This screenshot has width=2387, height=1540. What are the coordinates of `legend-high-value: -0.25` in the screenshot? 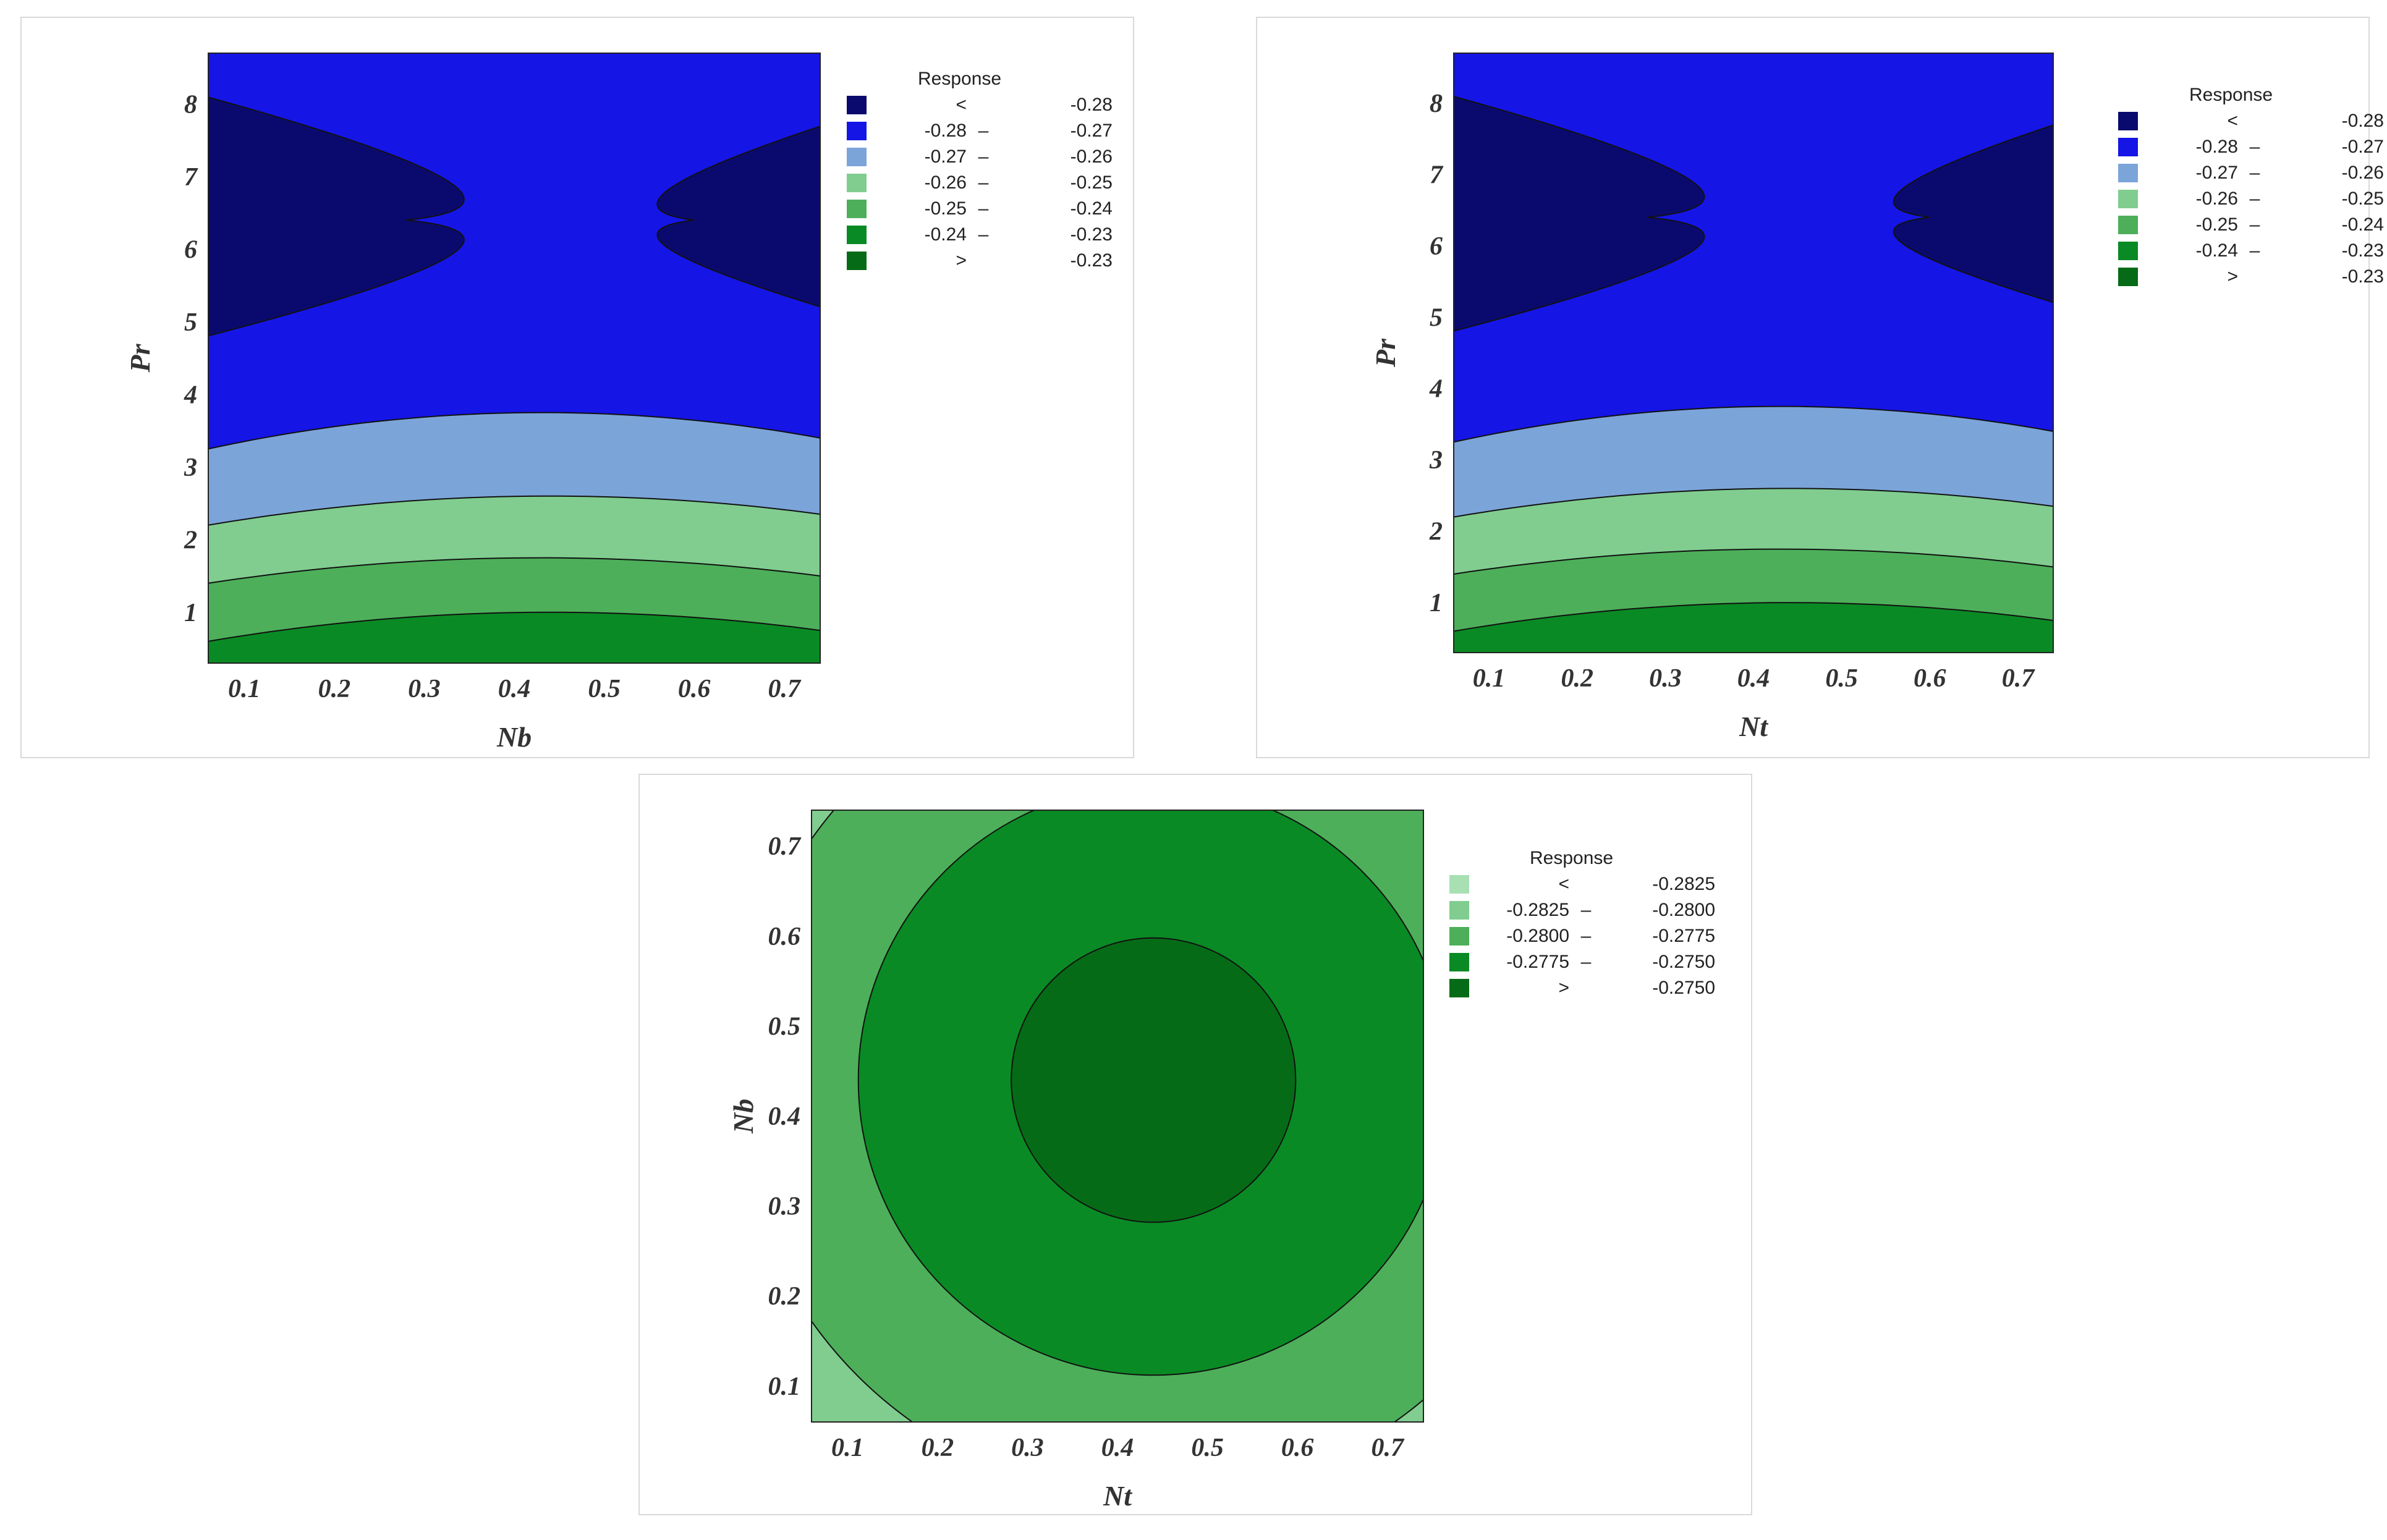 It's located at (2362, 198).